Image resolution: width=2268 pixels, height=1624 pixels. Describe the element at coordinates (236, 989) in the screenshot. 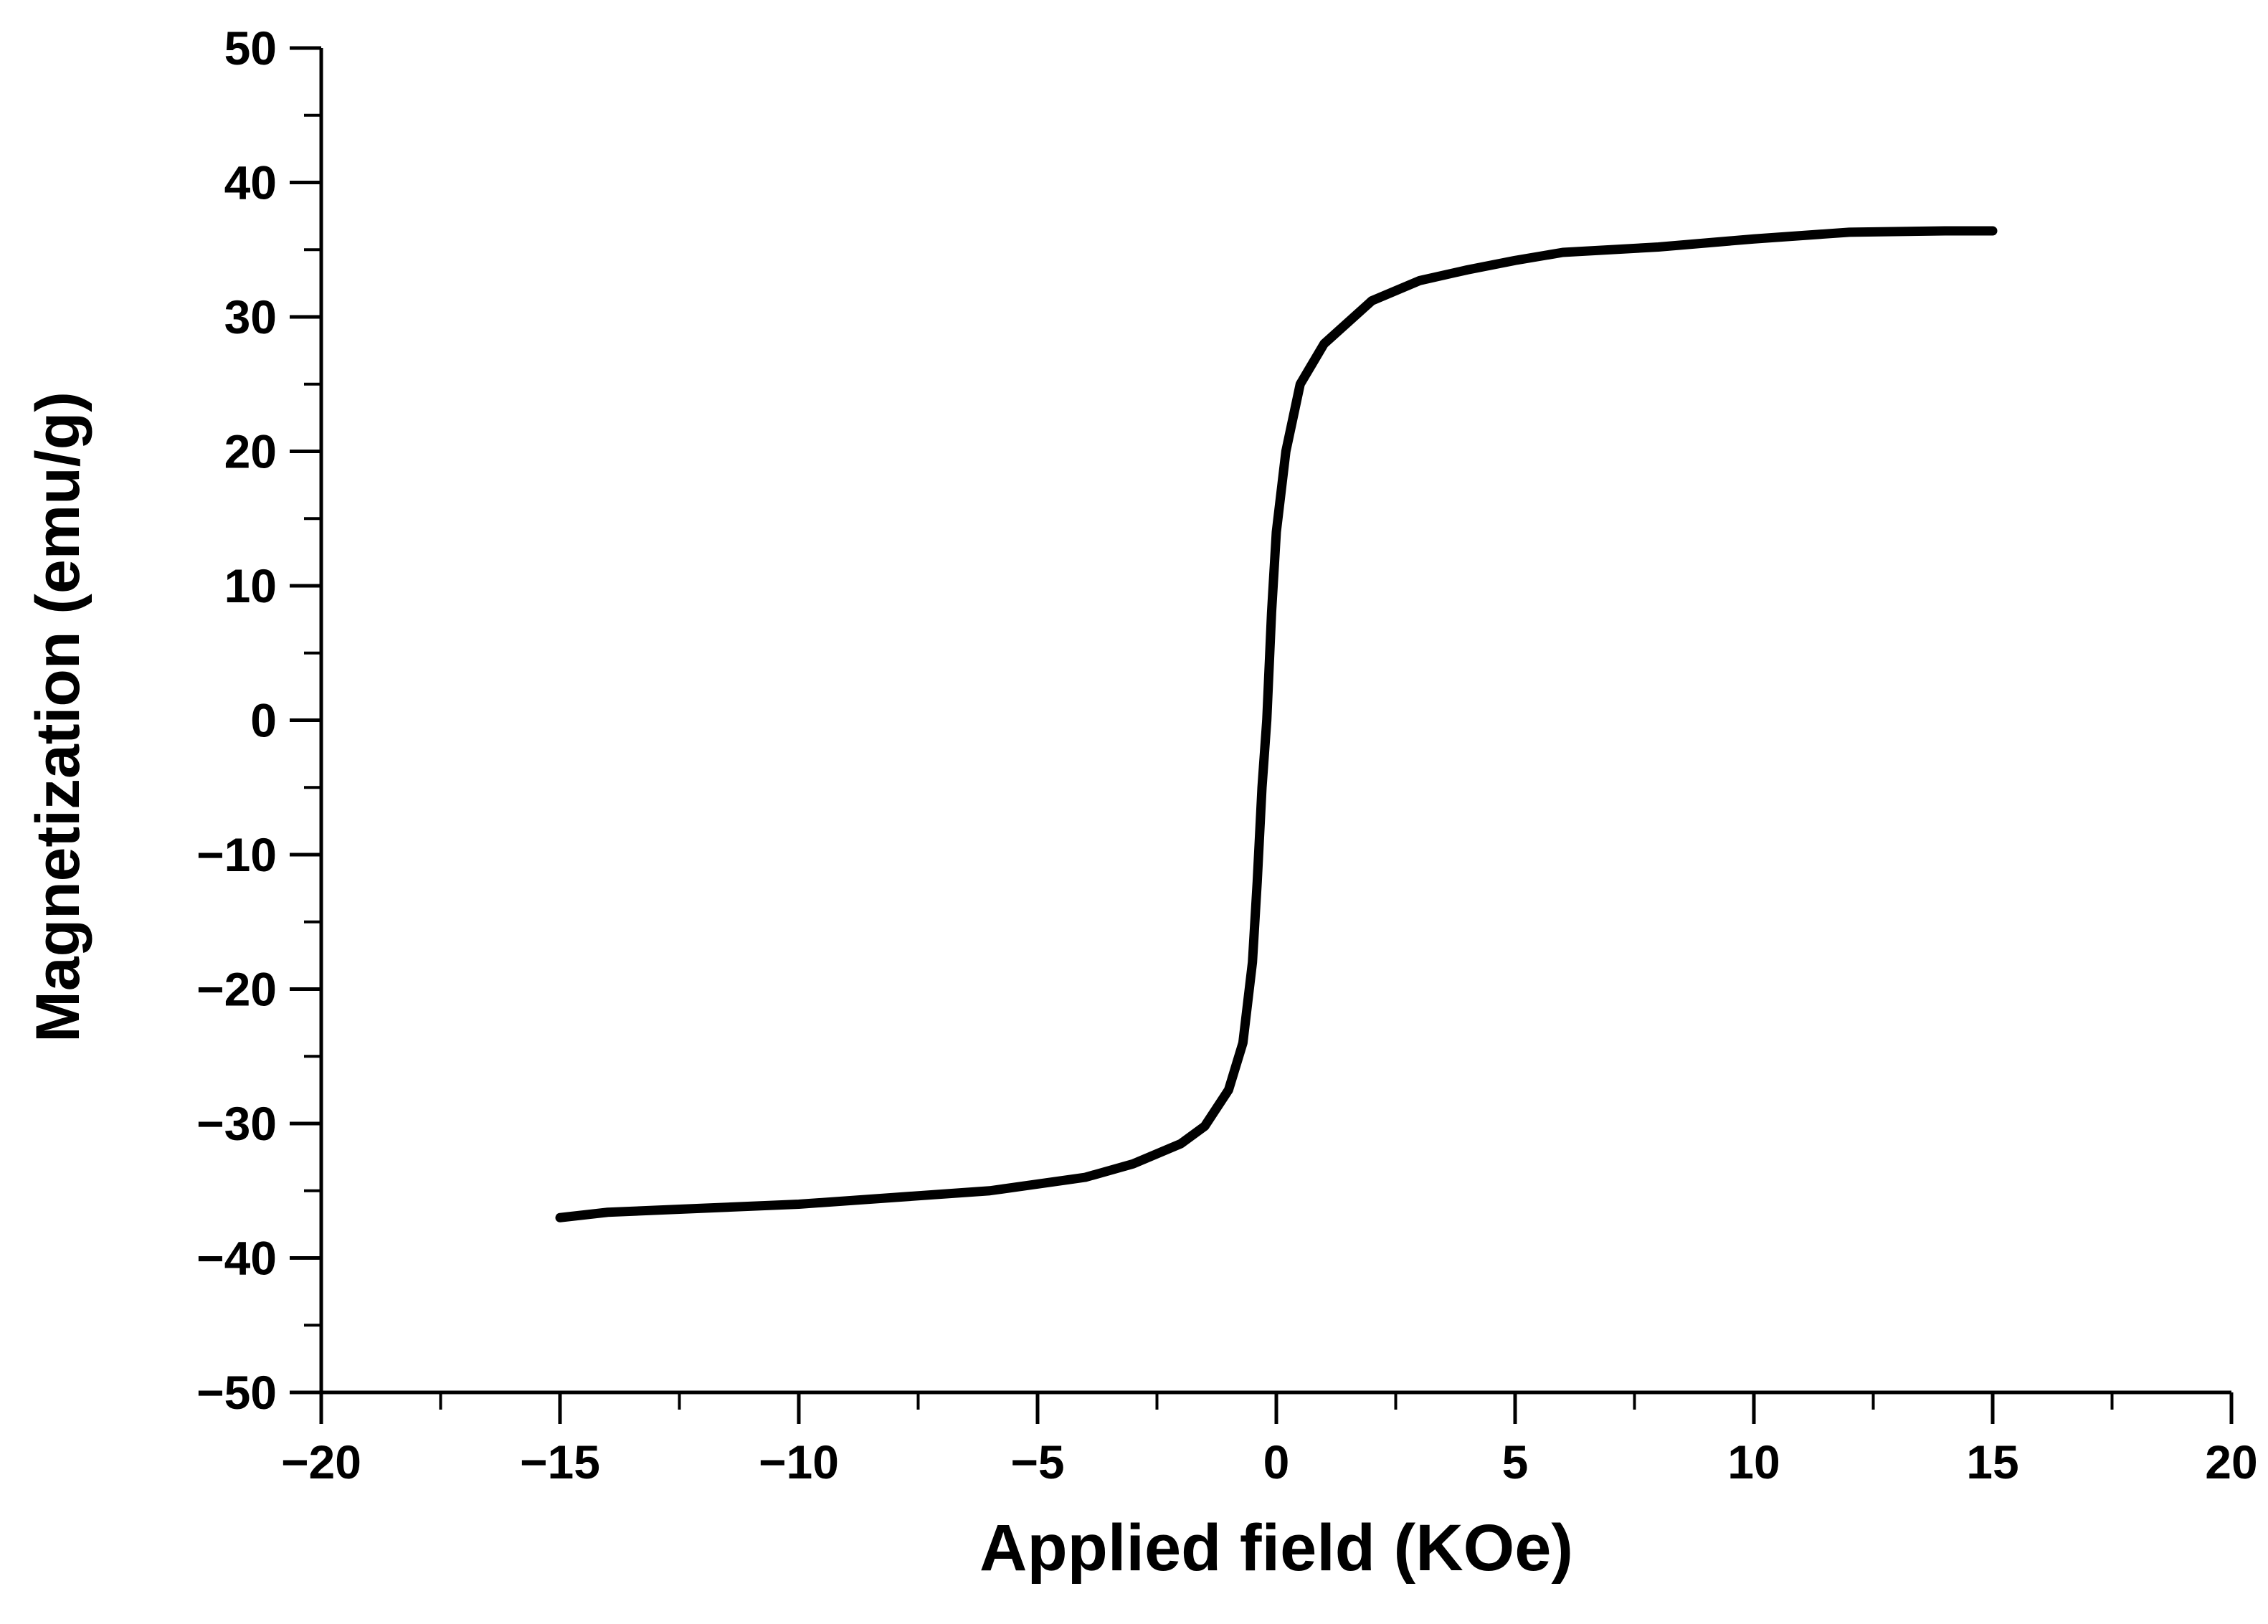

I see `y-tick-label: −20` at that location.